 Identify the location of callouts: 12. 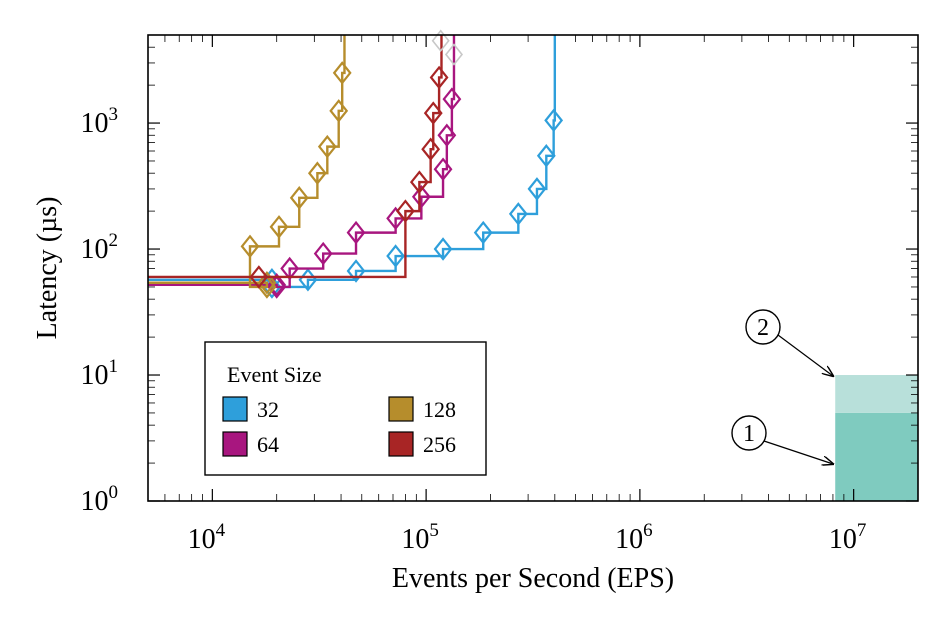
(782, 386).